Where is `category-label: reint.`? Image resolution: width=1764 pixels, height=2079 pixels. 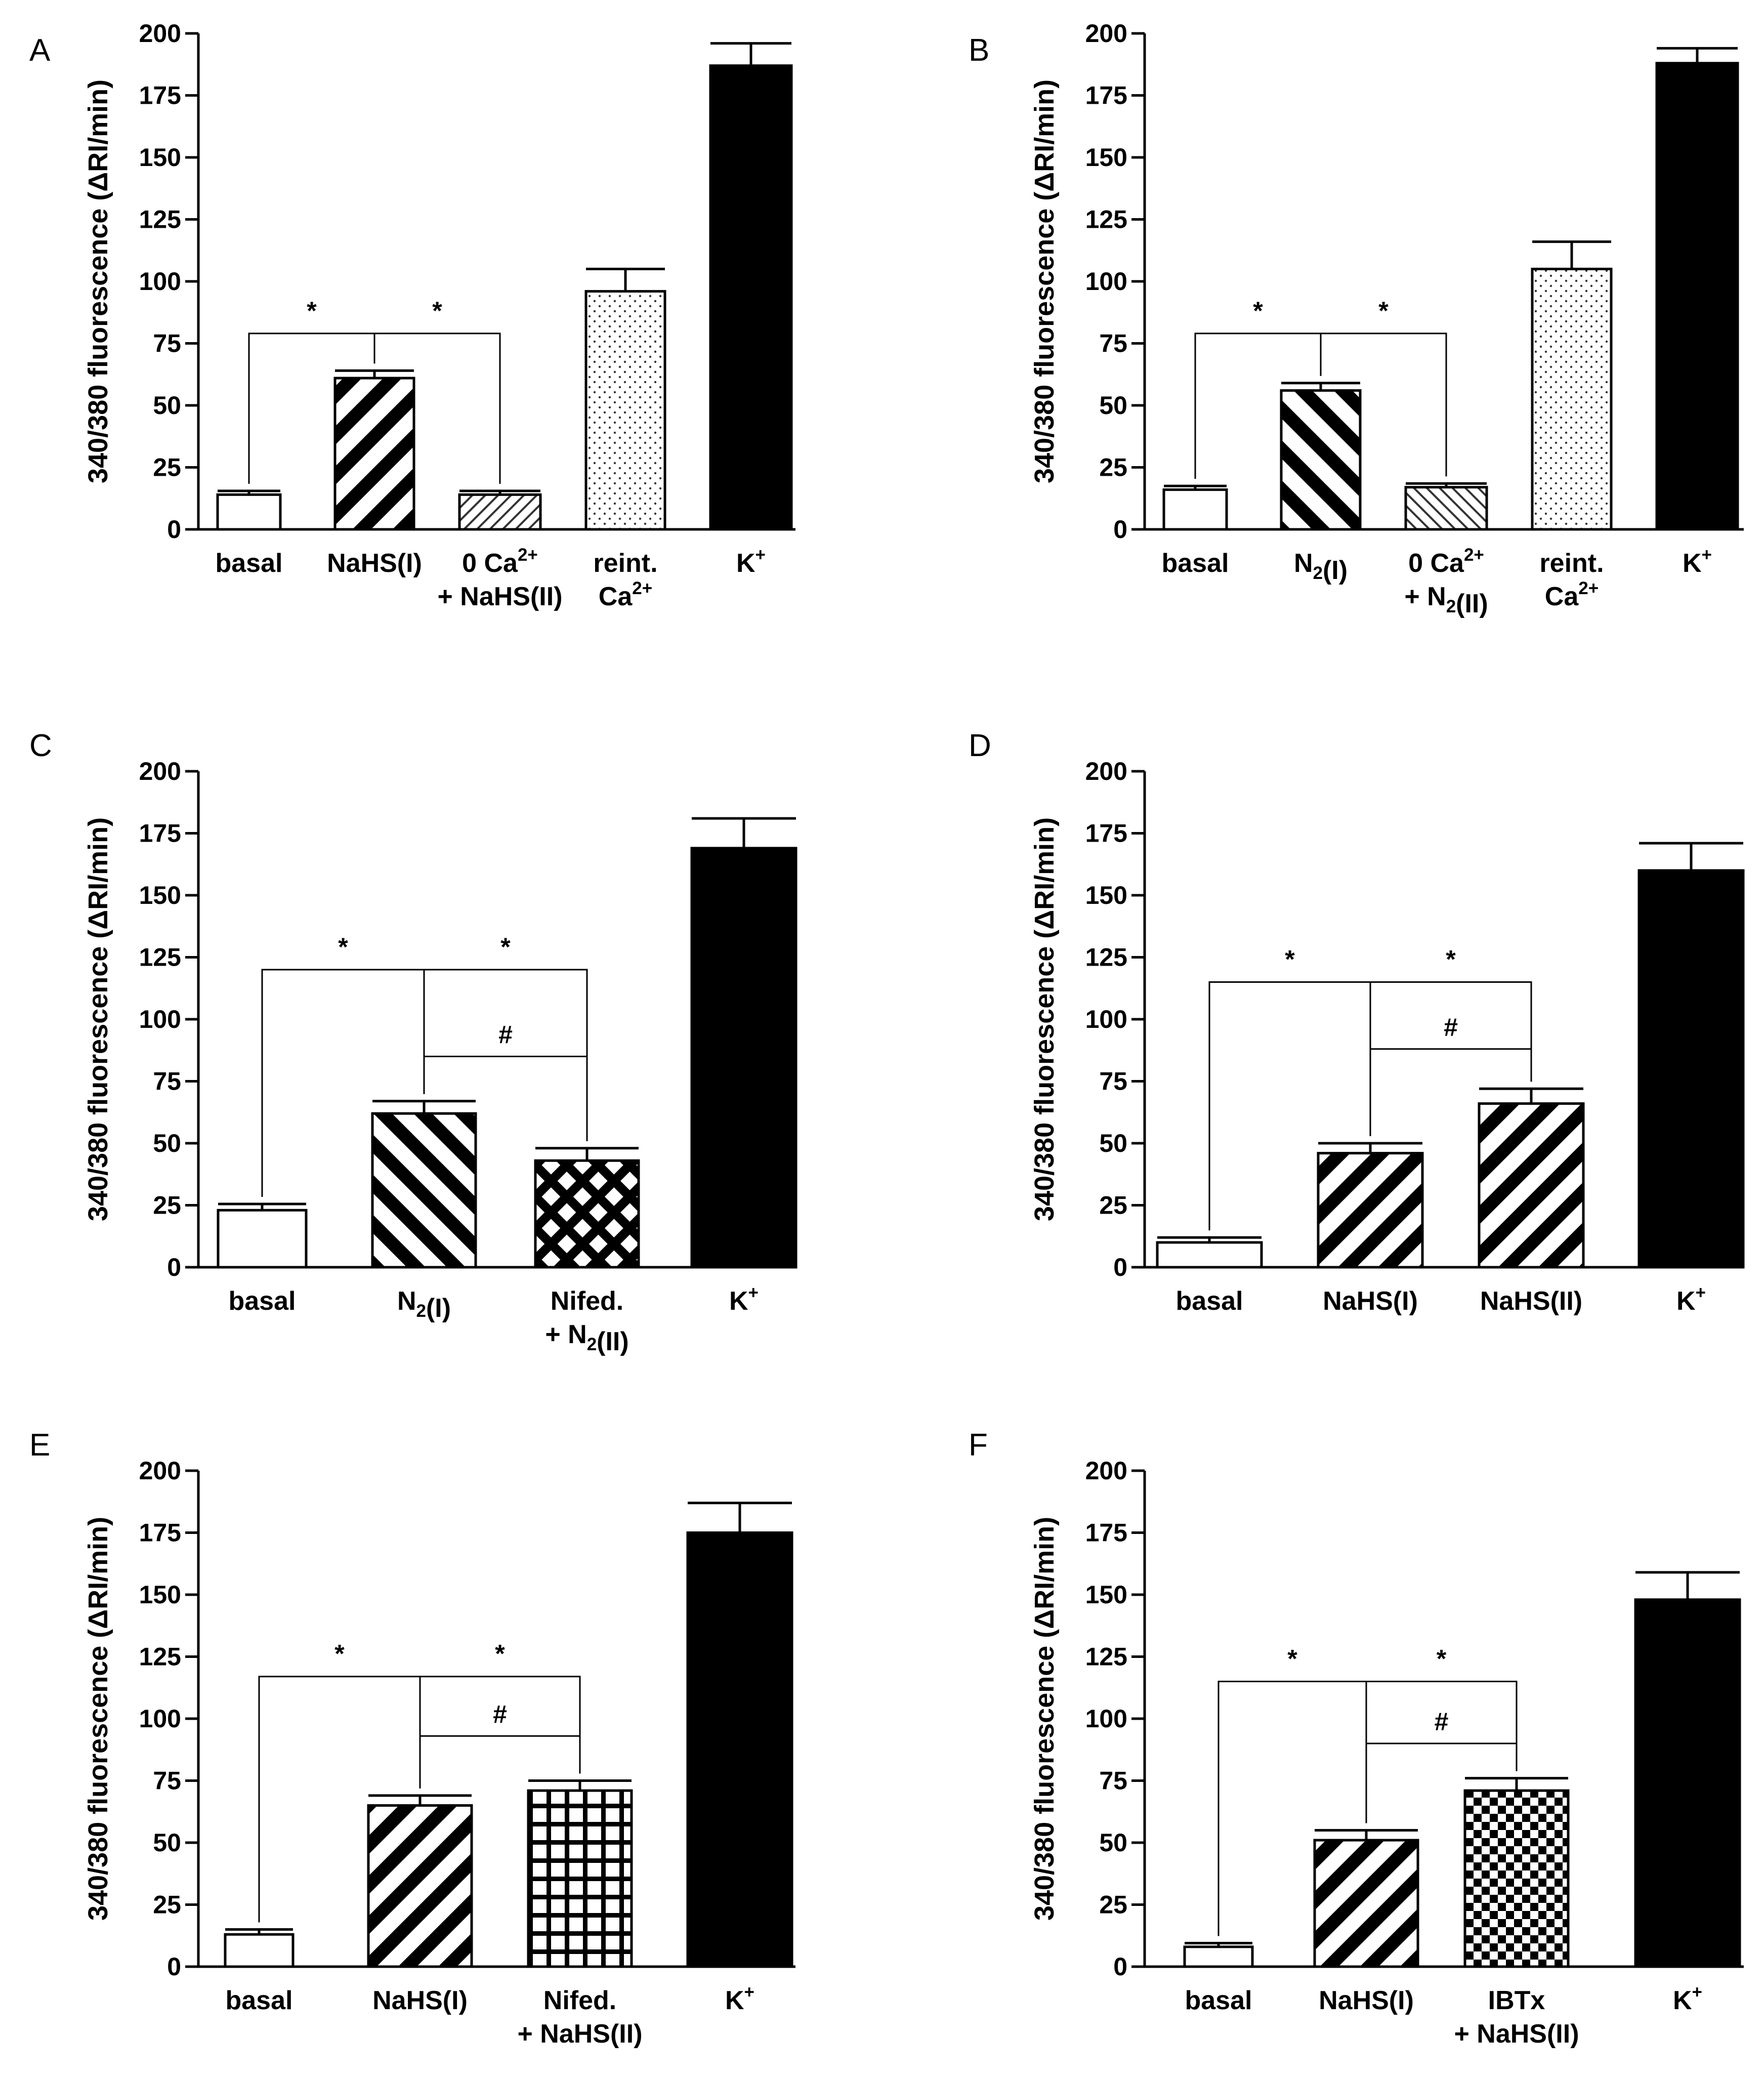 category-label: reint. is located at coordinates (625, 563).